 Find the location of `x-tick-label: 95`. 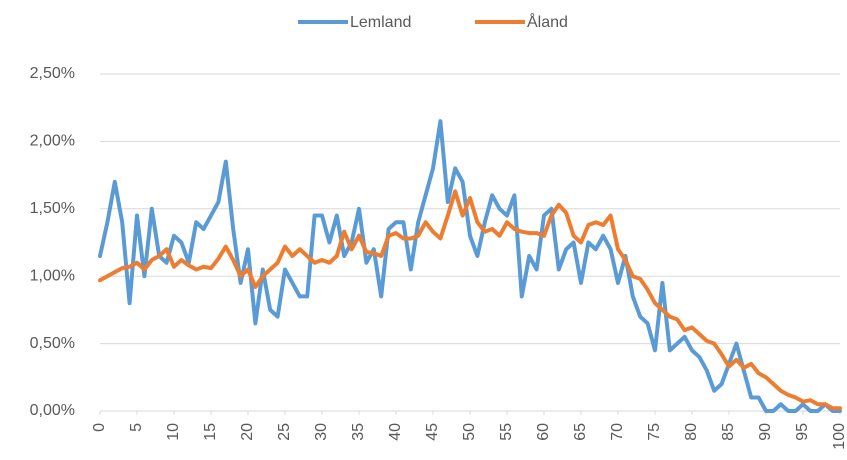

x-tick-label: 95 is located at coordinates (802, 432).